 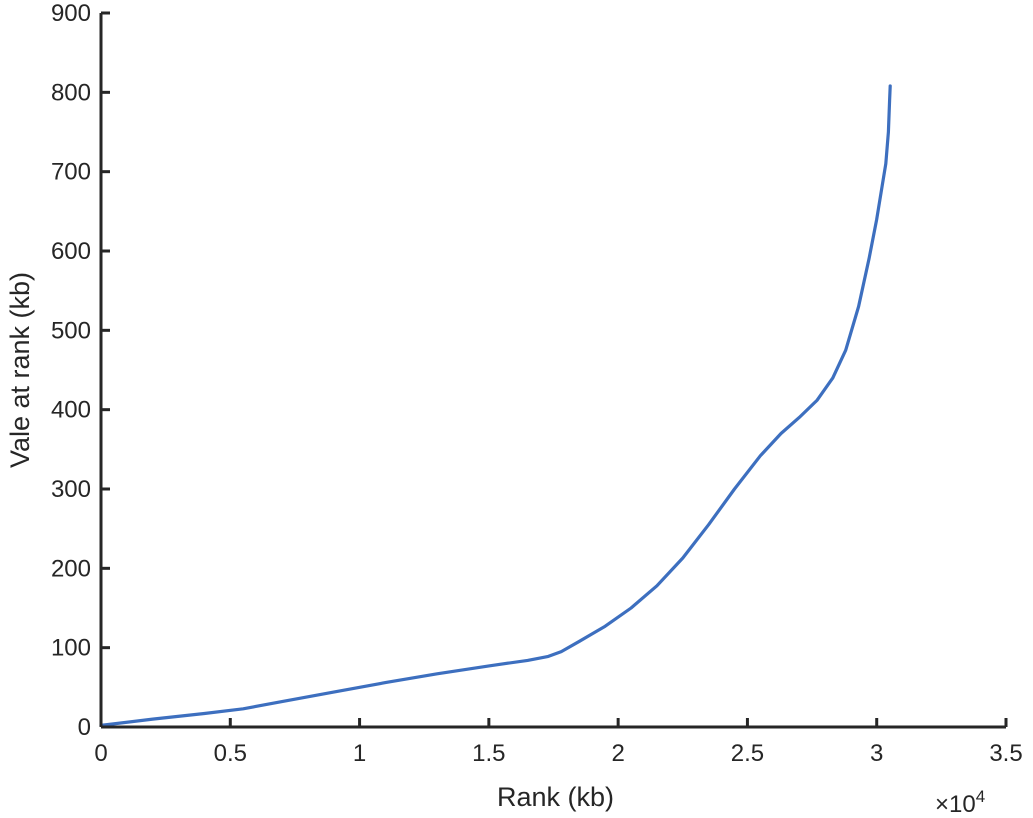 What do you see at coordinates (71, 92) in the screenshot?
I see `y-tick-label: 800` at bounding box center [71, 92].